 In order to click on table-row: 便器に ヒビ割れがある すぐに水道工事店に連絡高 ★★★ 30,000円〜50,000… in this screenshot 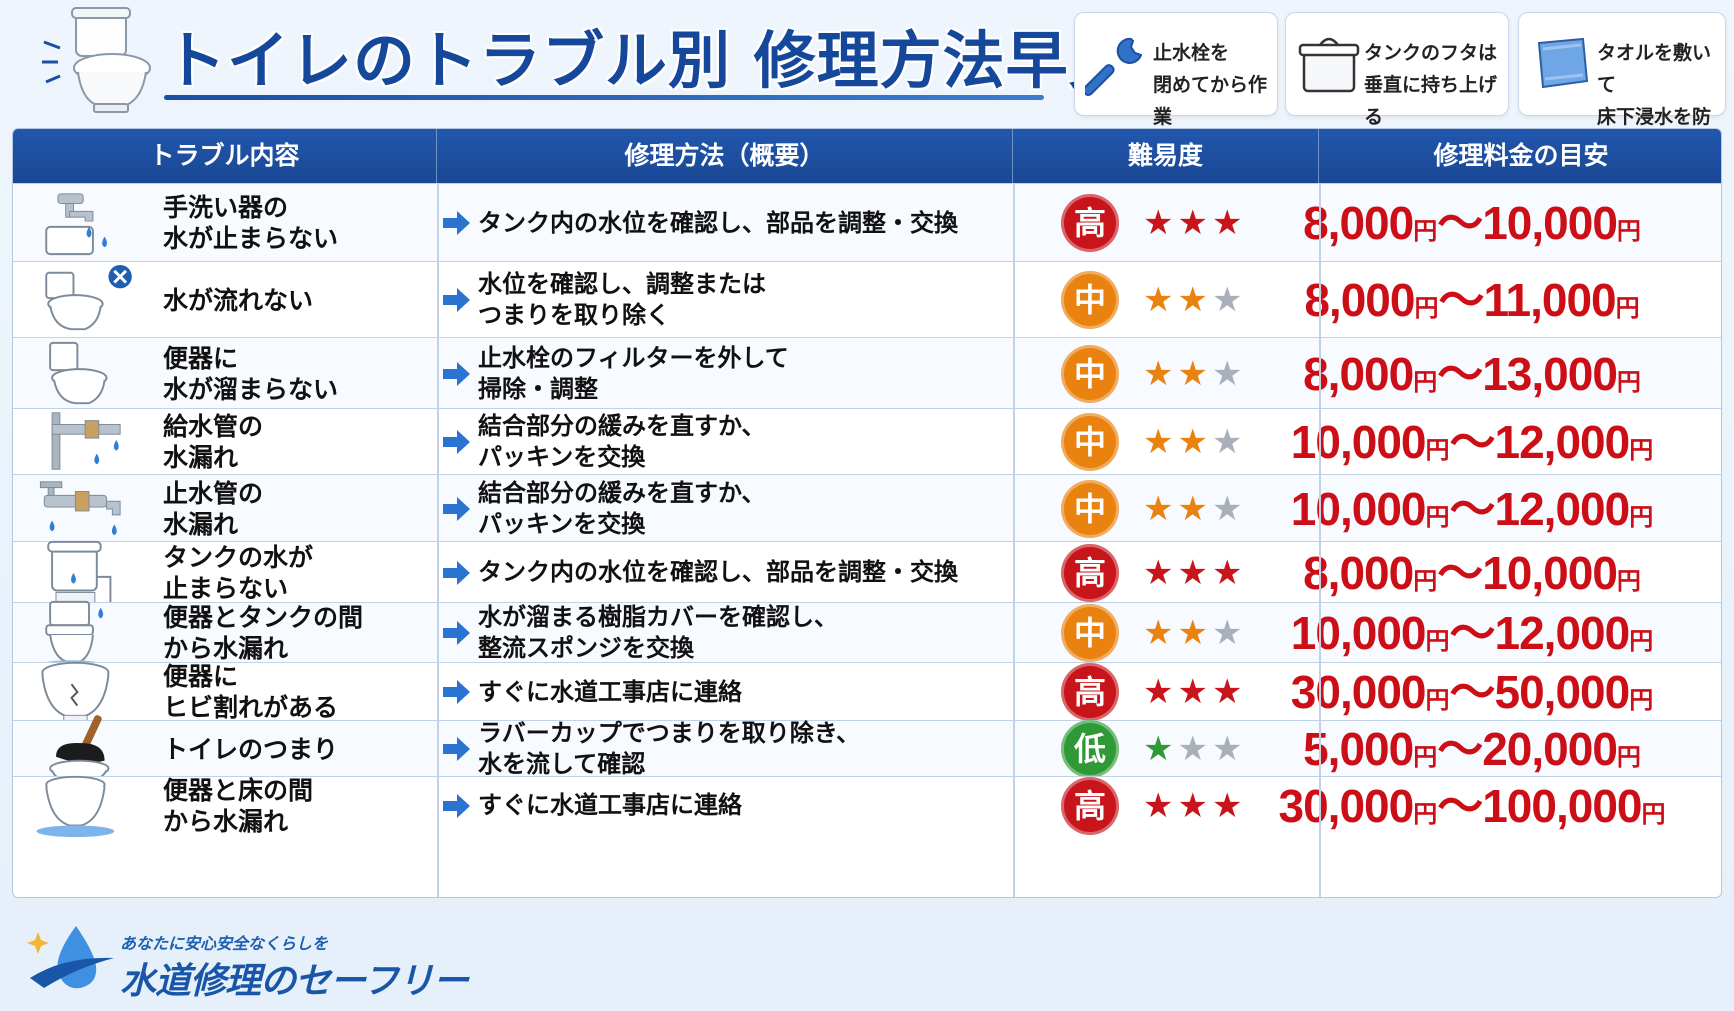, I will do `click(867, 692)`.